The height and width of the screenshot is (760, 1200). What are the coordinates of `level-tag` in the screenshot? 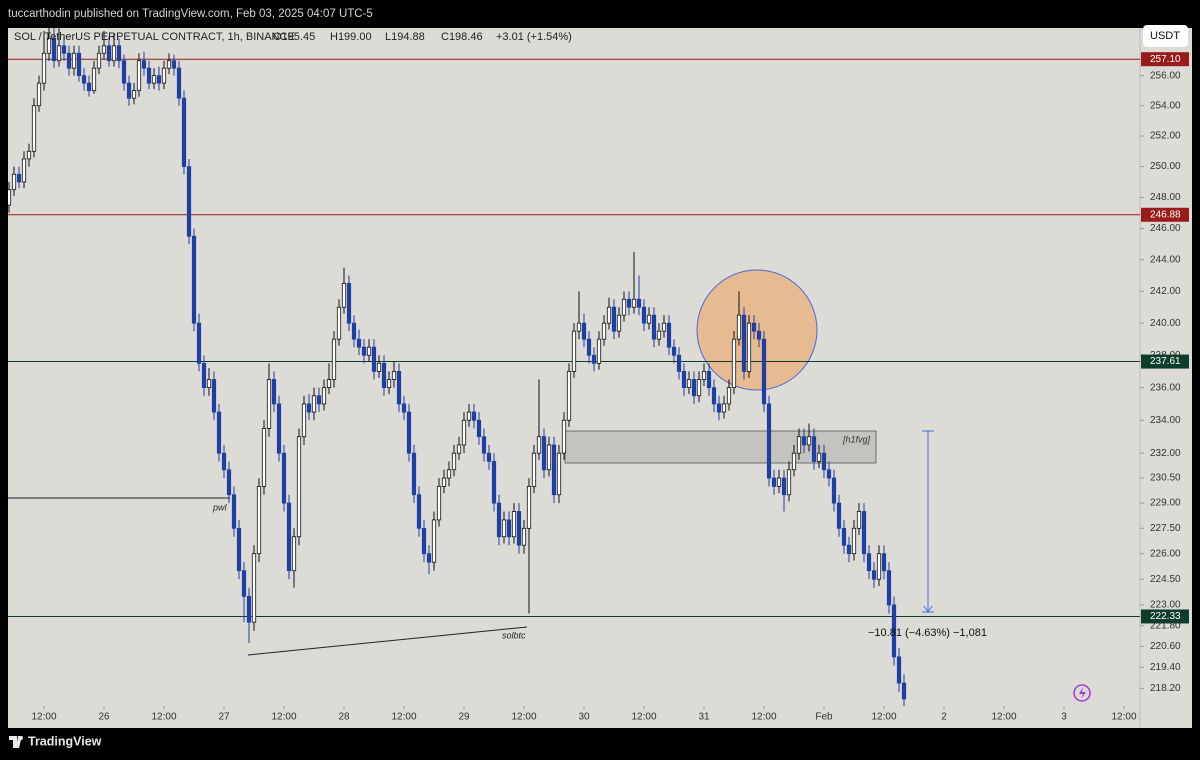 It's located at (1165, 214).